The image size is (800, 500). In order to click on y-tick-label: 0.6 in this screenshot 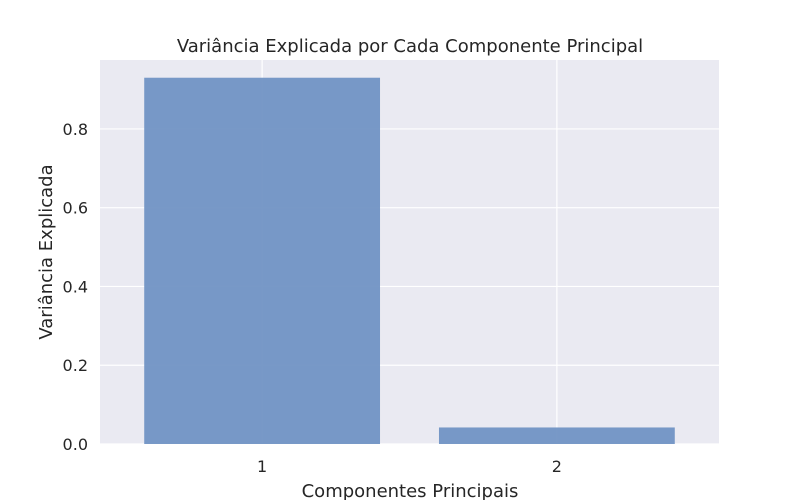, I will do `click(75, 208)`.